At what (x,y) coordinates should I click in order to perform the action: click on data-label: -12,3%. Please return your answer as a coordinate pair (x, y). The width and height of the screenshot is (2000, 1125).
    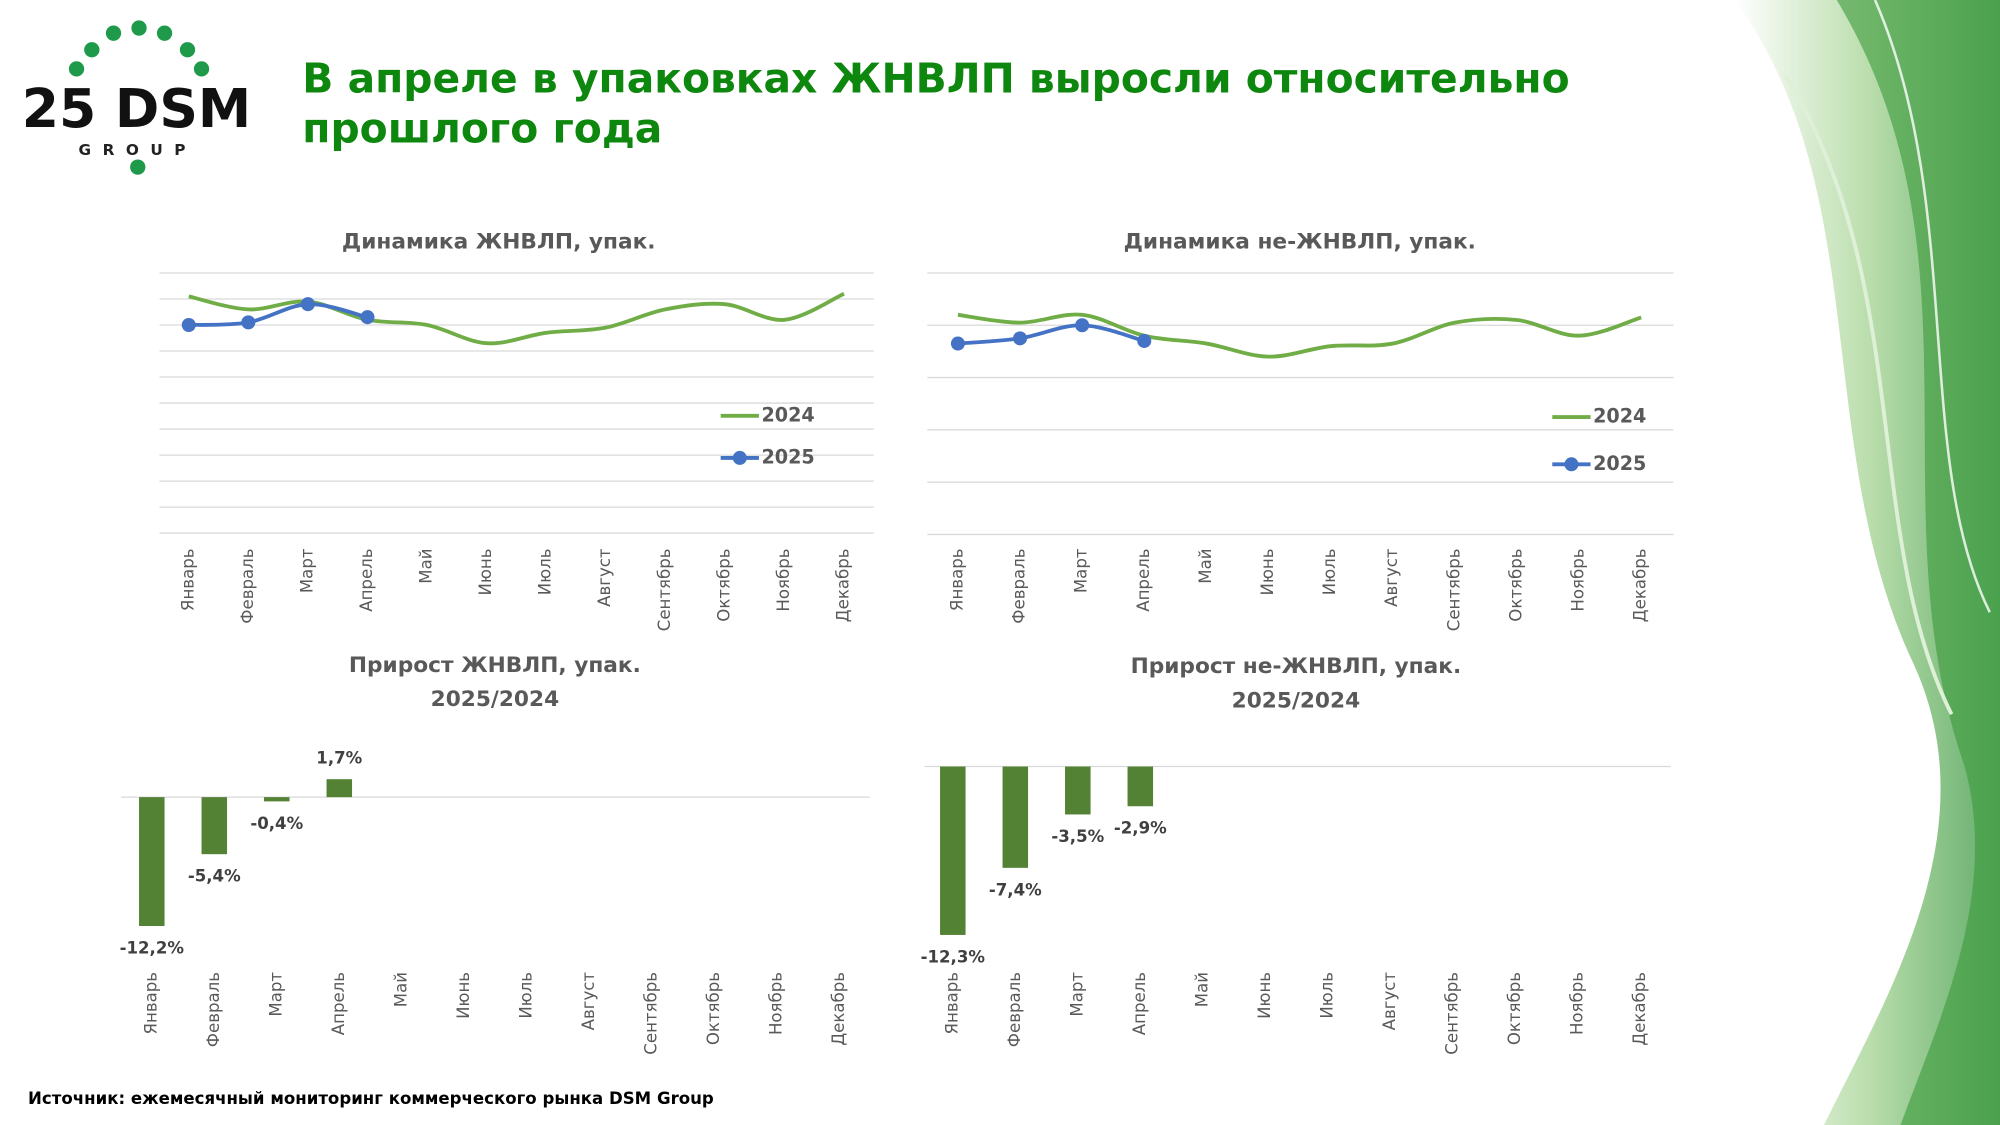
    Looking at the image, I should click on (953, 956).